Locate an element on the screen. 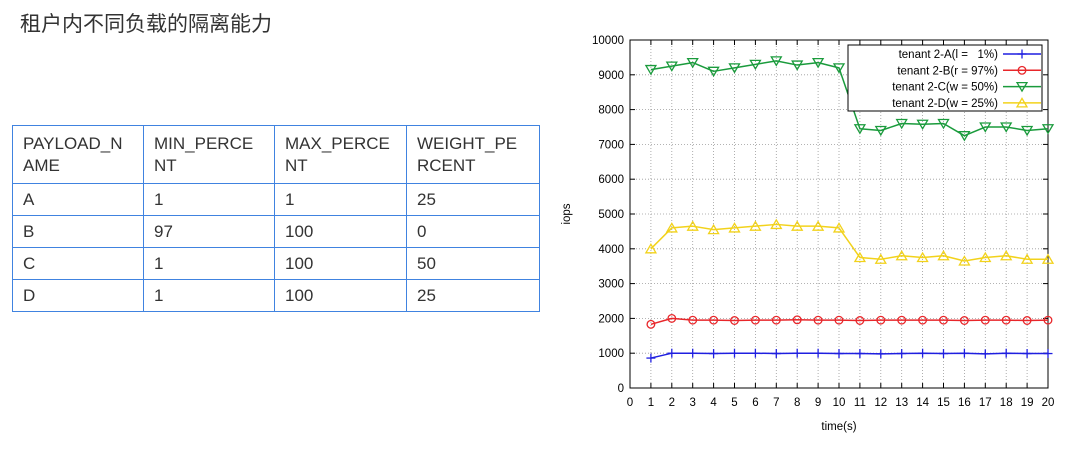 This screenshot has width=1080, height=453. legend-label: tenant 2-B(r = 97%) is located at coordinates (947, 71).